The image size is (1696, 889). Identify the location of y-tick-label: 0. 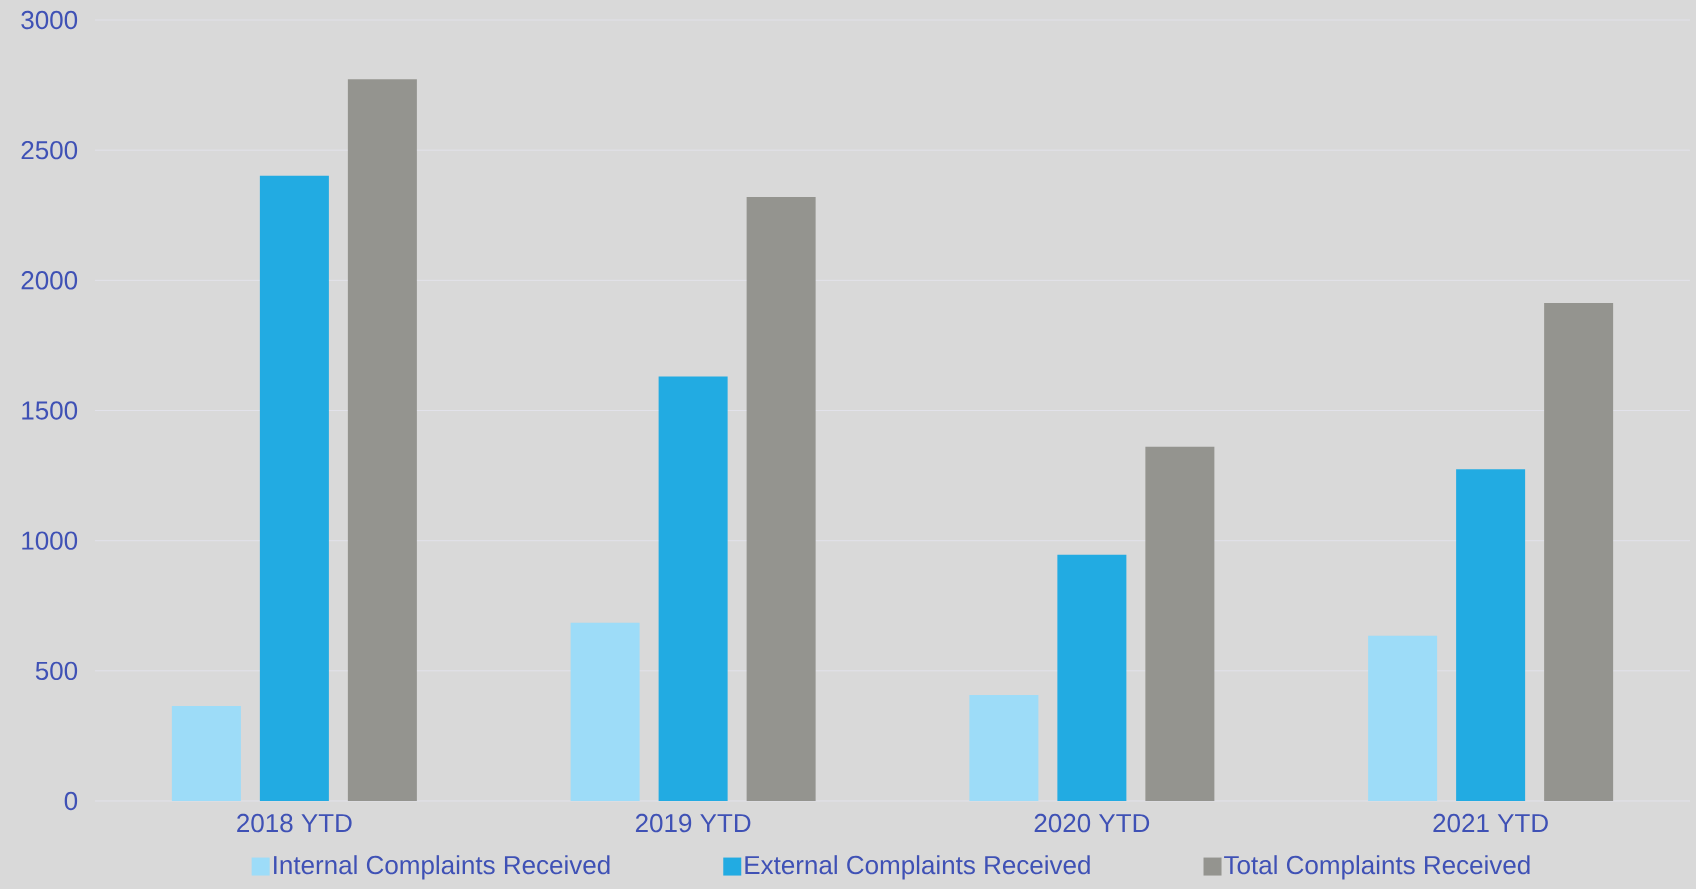
(71, 801).